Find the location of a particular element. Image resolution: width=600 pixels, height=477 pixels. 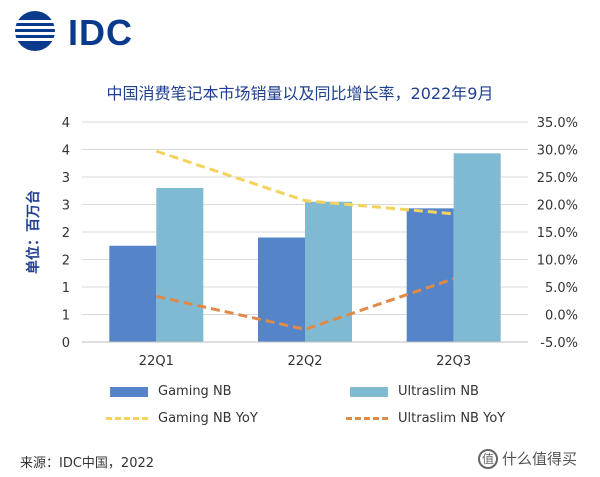

line-ultraslim-nb-yoy is located at coordinates (305, 304).